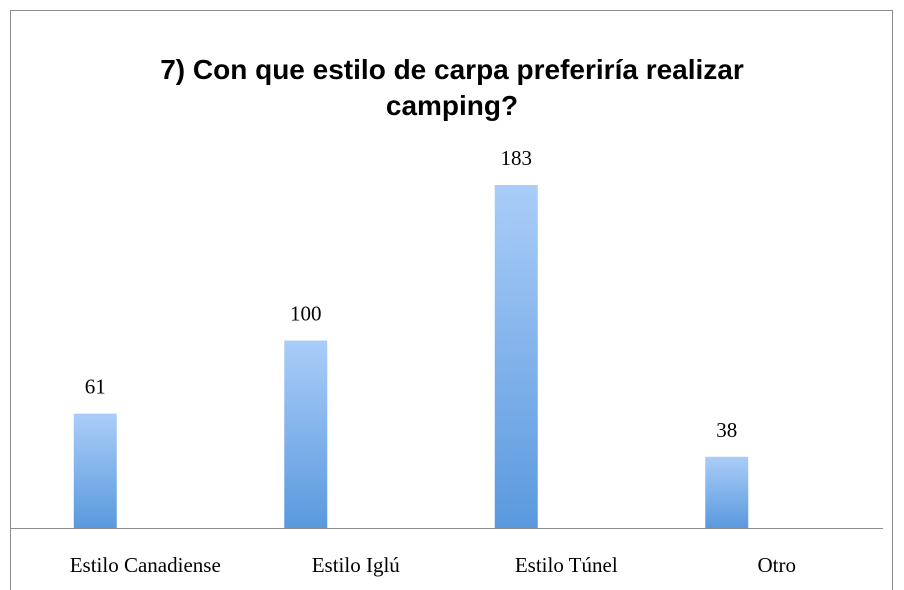  What do you see at coordinates (356, 565) in the screenshot?
I see `x-tick-label: Estilo Iglú` at bounding box center [356, 565].